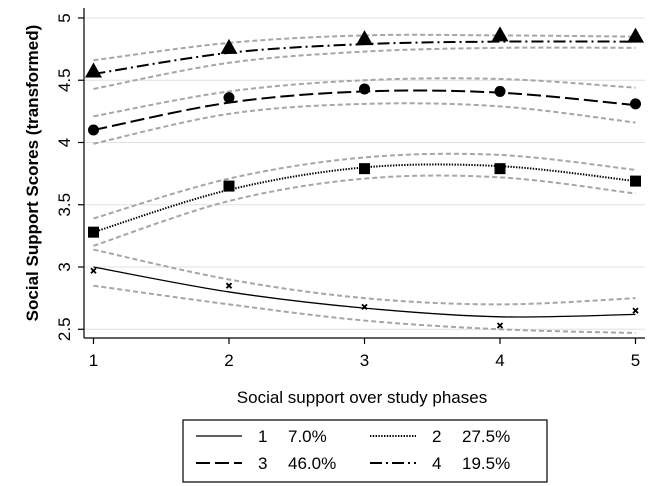 This screenshot has width=648, height=486. Describe the element at coordinates (436, 463) in the screenshot. I see `legend-label: 4` at that location.